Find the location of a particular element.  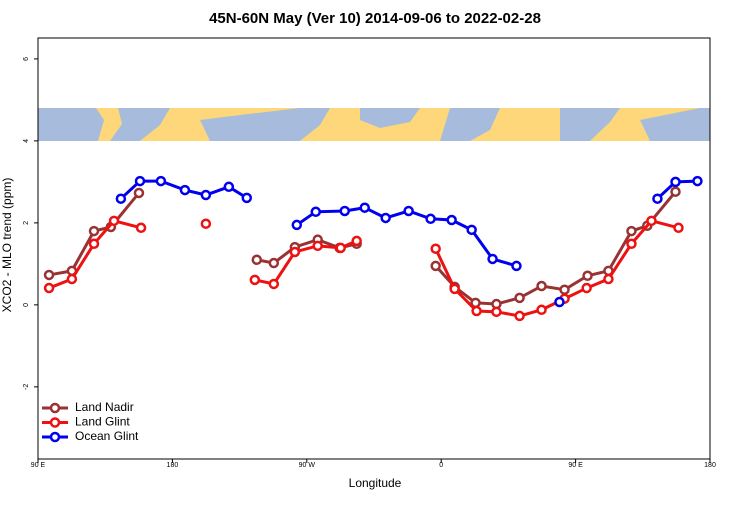

legend-label: Ocean Glint is located at coordinates (107, 436).